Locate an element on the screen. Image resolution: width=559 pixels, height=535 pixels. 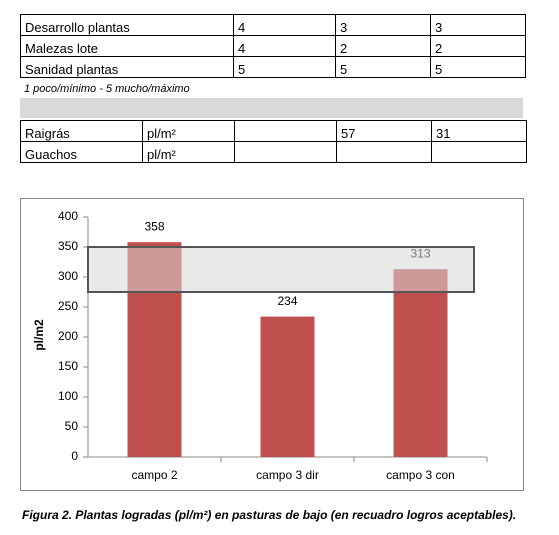
row: Guachos pl/m² is located at coordinates (273, 152).